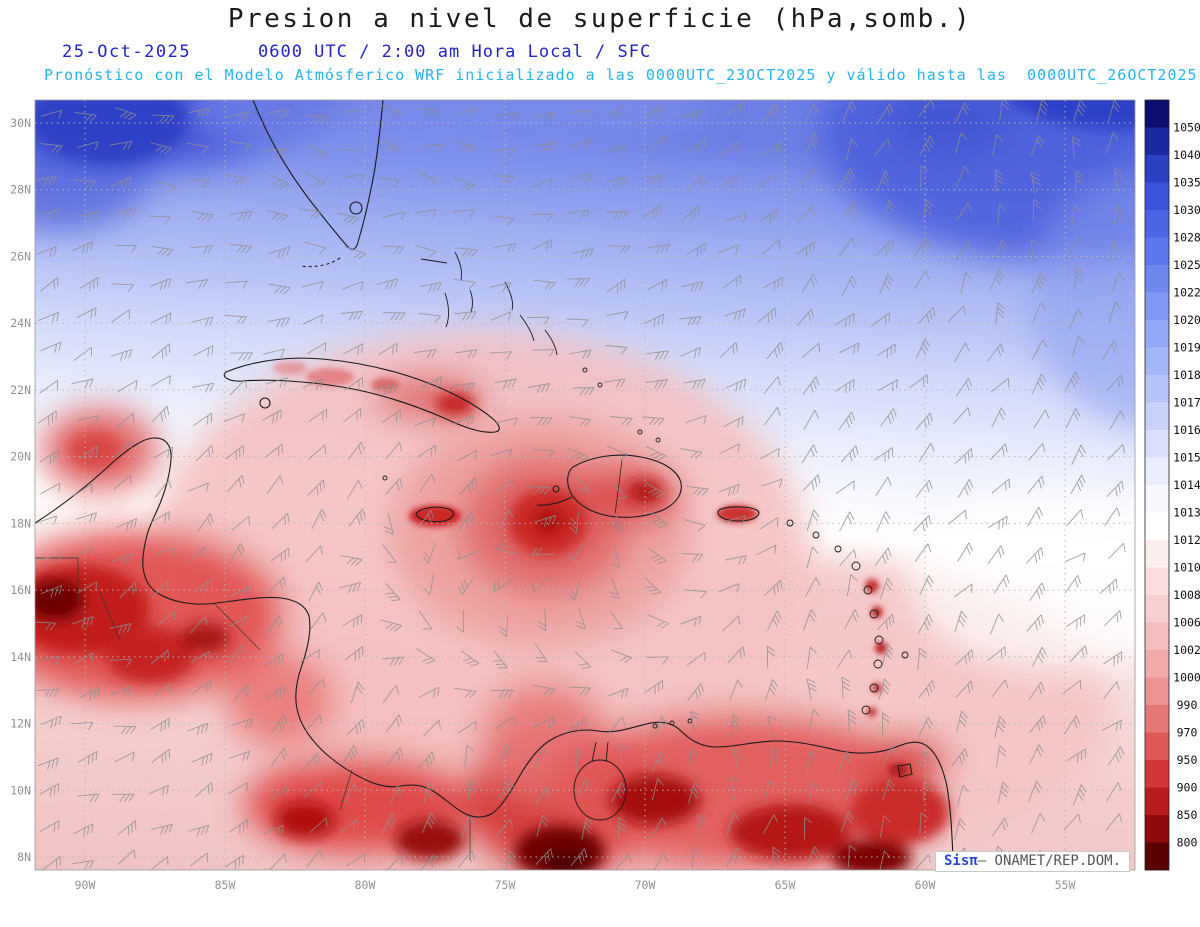 The width and height of the screenshot is (1200, 927). What do you see at coordinates (127, 52) in the screenshot?
I see `valid-date: 25-Oct-2025` at bounding box center [127, 52].